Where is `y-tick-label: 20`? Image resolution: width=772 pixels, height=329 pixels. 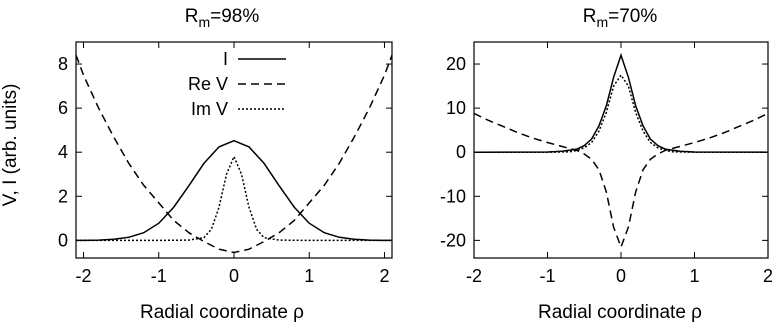
y-tick-label: 20 is located at coordinates (456, 64).